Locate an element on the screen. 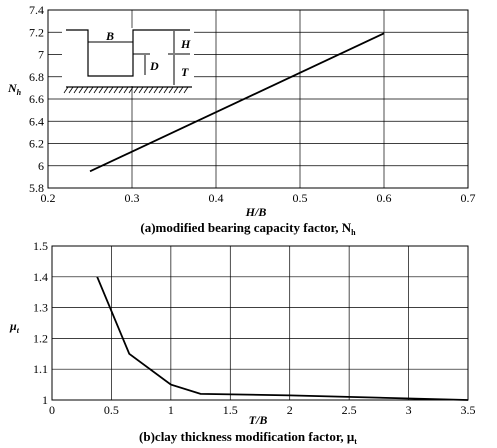 The image size is (497, 448). chart-a-caption: (a)modified bearing capacity factor, Nh is located at coordinates (248, 228).